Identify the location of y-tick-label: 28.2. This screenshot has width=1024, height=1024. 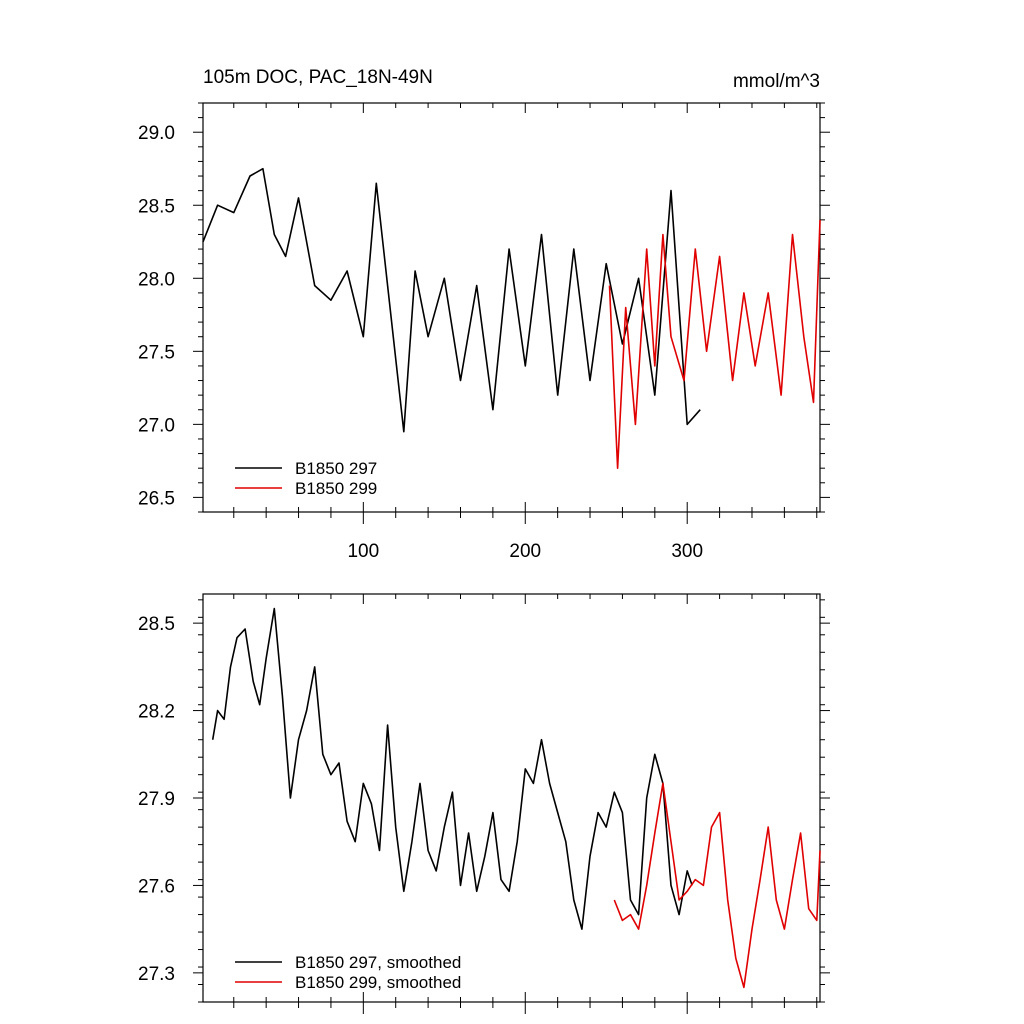
(156, 712).